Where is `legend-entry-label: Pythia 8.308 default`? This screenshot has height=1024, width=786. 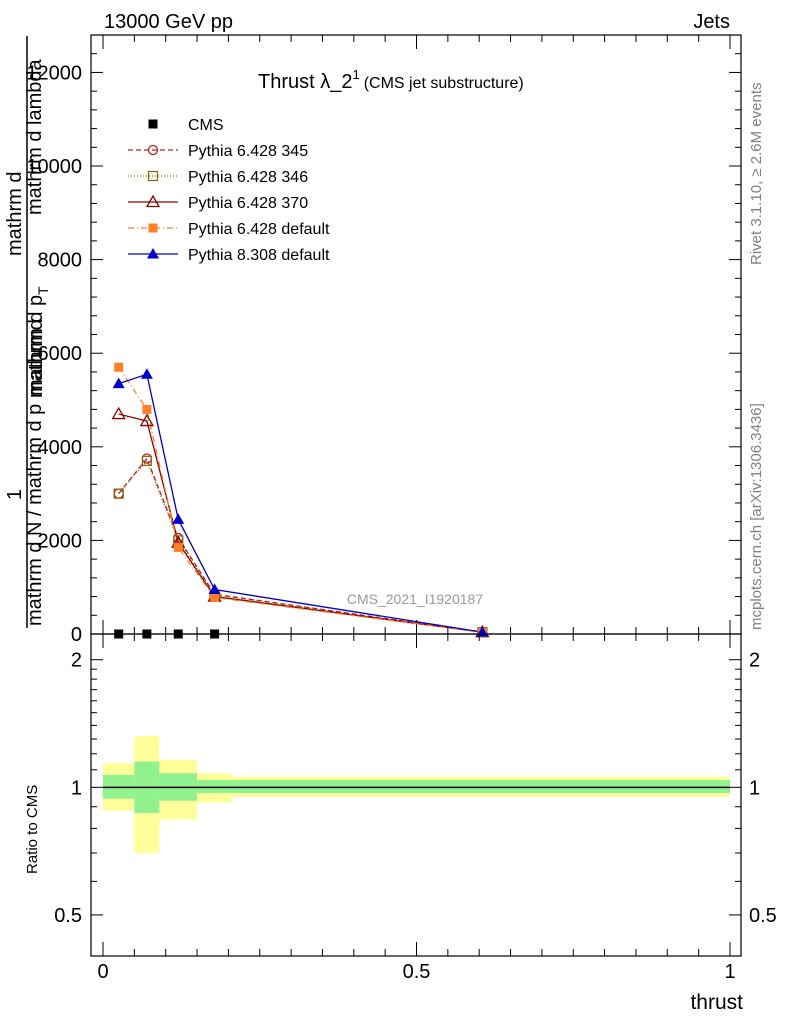
legend-entry-label: Pythia 8.308 default is located at coordinates (259, 255).